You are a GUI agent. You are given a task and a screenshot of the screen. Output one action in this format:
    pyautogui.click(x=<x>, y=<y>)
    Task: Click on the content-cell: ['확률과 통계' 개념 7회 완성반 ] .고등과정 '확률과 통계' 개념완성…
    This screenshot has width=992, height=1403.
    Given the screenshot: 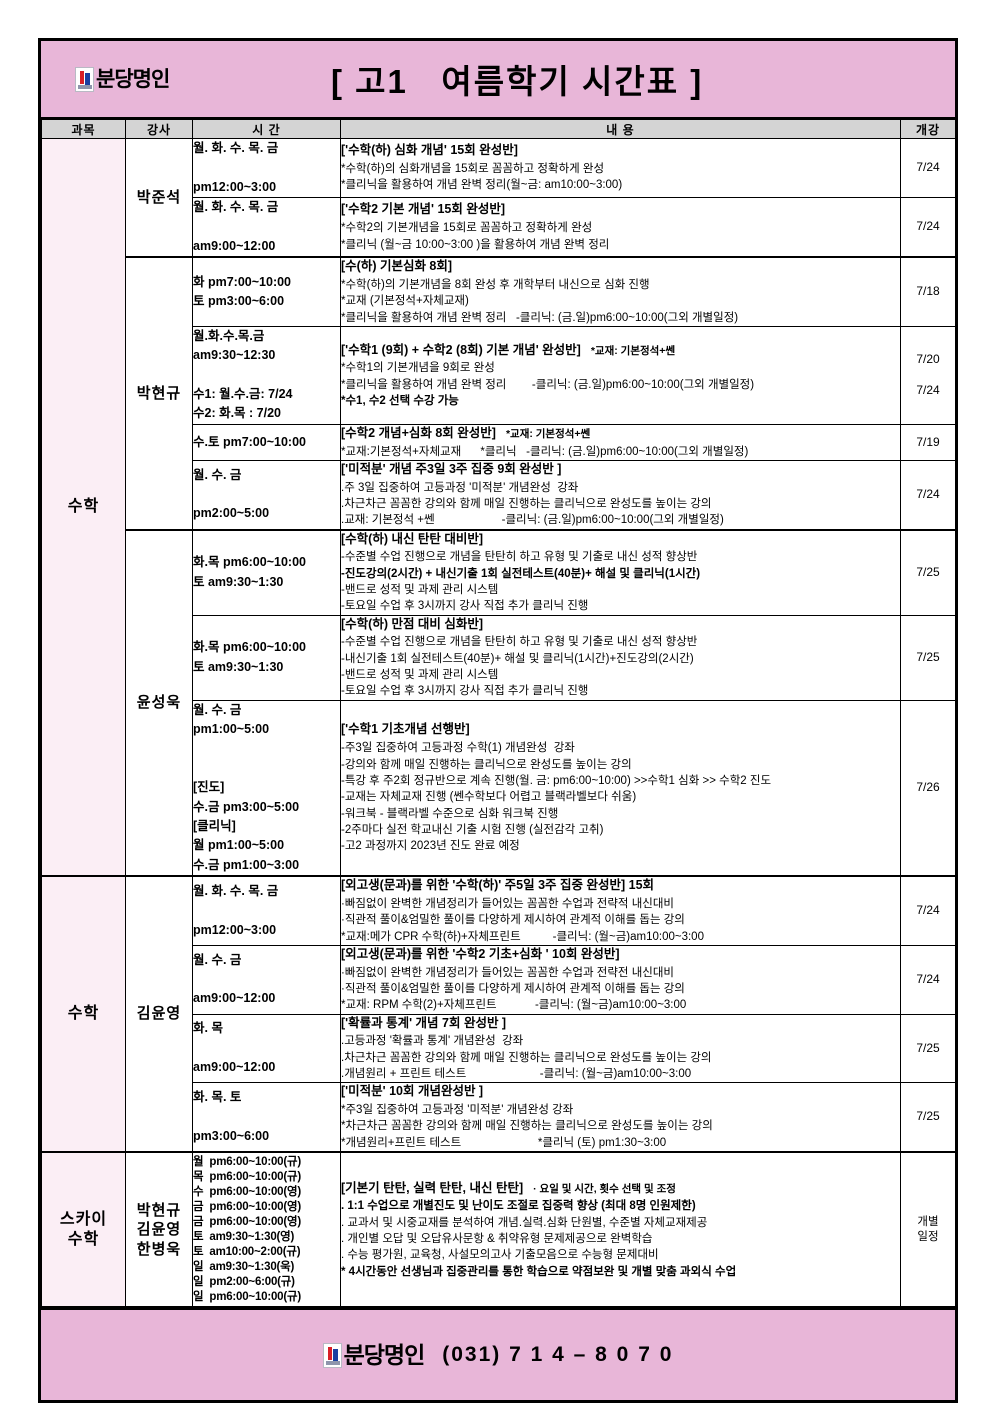 What is the action you would take?
    pyautogui.click(x=620, y=1048)
    